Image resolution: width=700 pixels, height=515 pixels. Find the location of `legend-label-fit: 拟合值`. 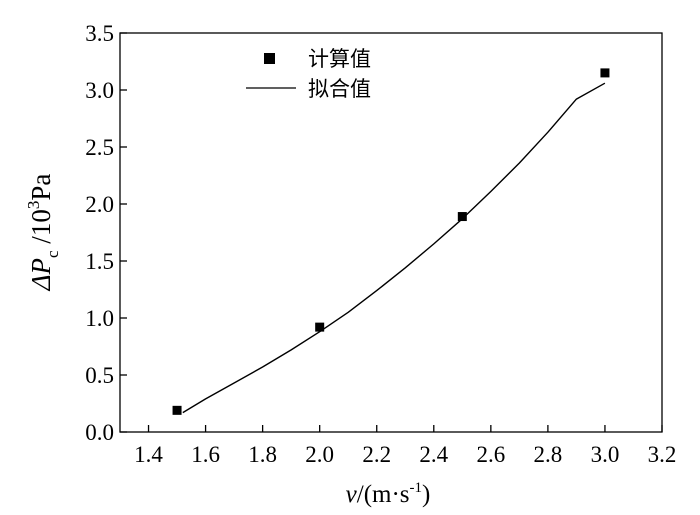

legend-label-fit: 拟合值 is located at coordinates (339, 89).